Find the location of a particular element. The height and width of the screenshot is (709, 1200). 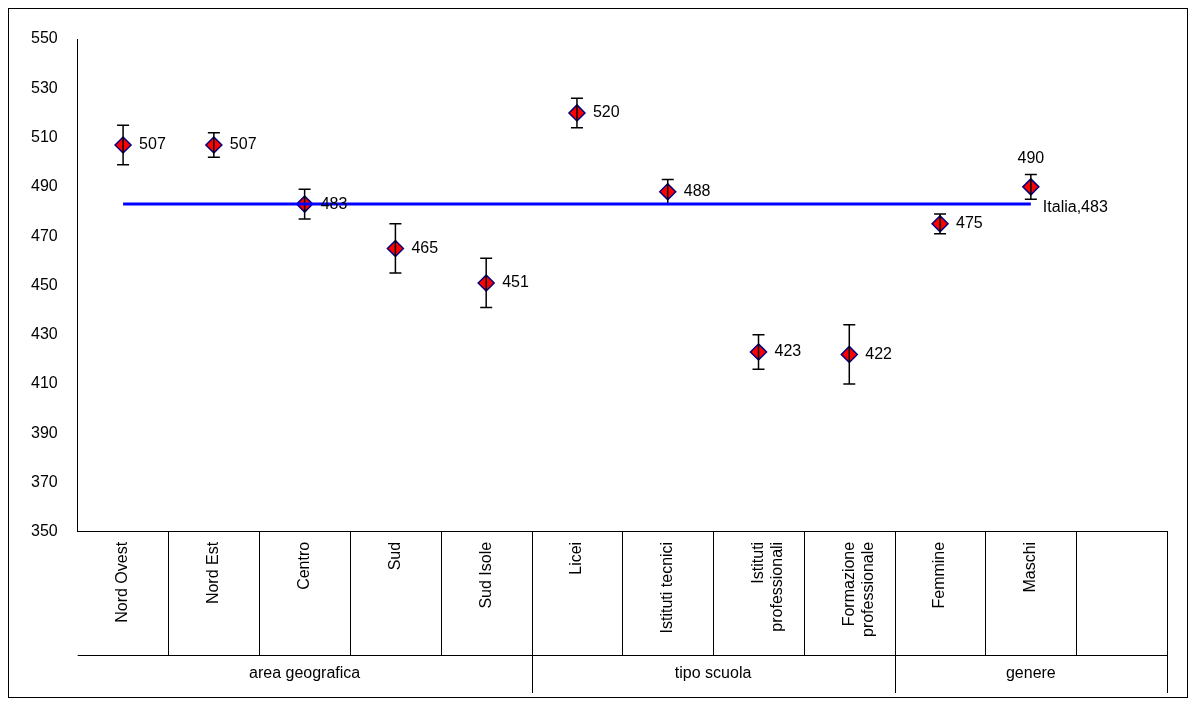

data-label: 423 is located at coordinates (788, 351).